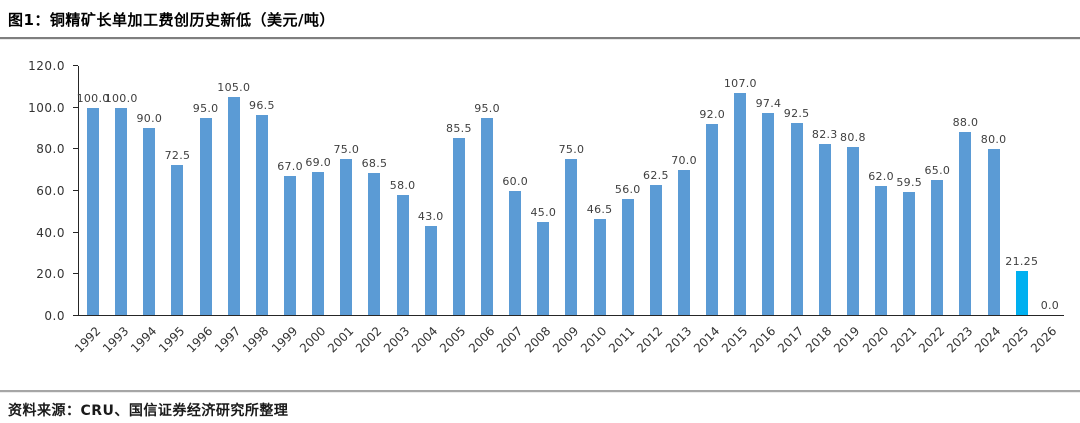  What do you see at coordinates (599, 209) in the screenshot?
I see `bar-value-label: 46.5` at bounding box center [599, 209].